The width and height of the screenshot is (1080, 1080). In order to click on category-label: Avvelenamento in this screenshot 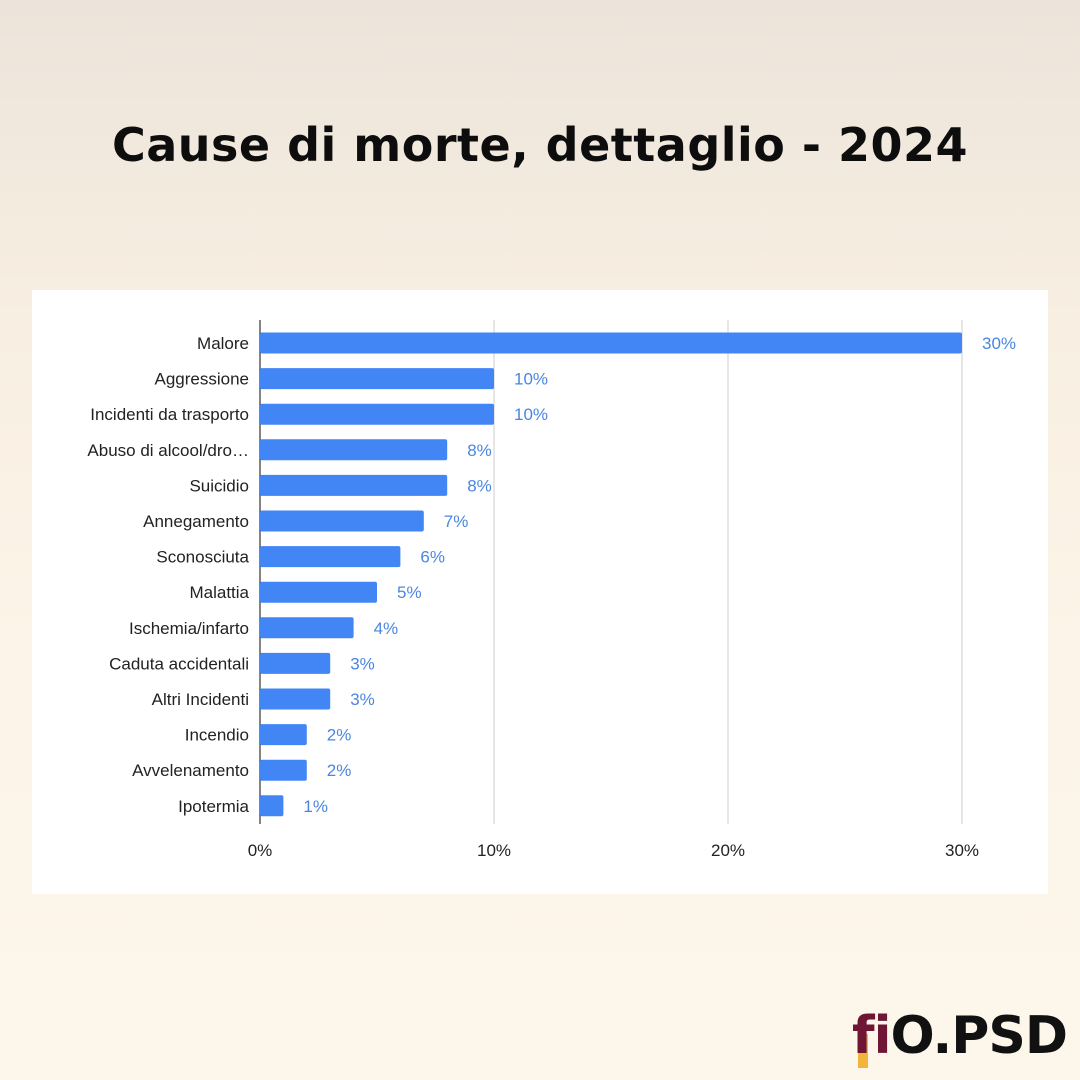, I will do `click(190, 770)`.